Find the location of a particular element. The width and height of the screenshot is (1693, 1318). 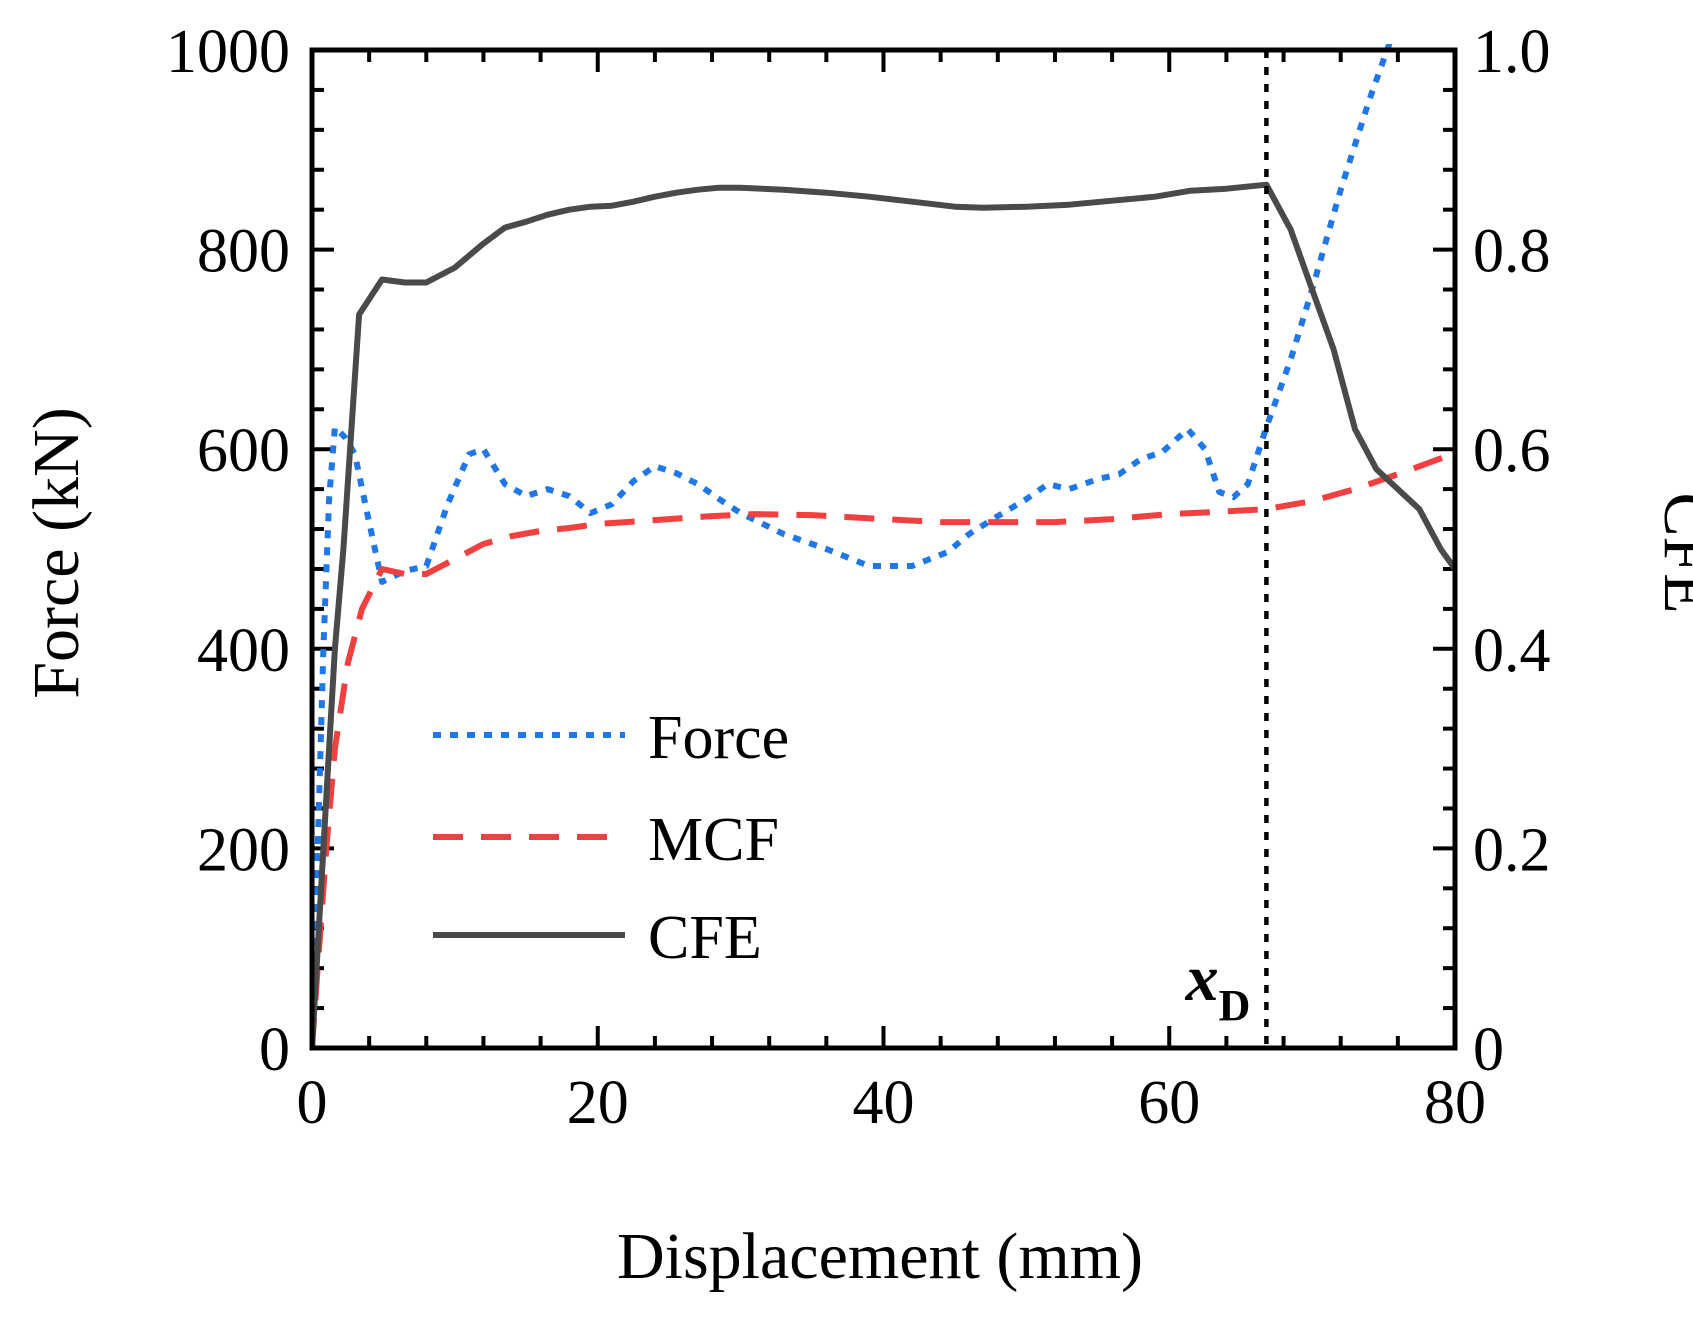

x-tick-label: 20 is located at coordinates (598, 1103).